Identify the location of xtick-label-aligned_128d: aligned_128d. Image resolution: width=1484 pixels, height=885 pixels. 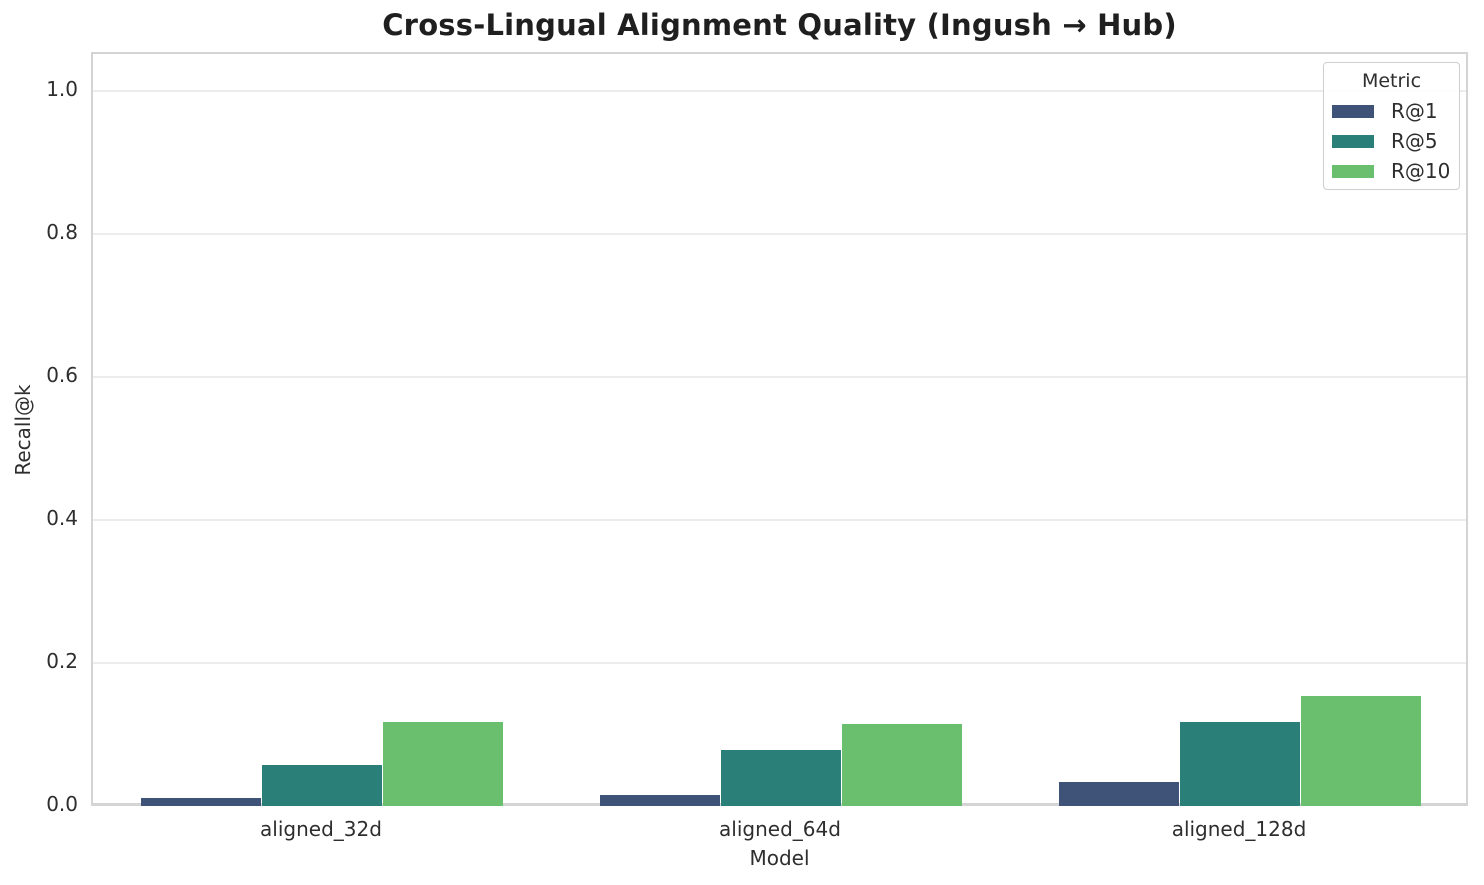
(1239, 829).